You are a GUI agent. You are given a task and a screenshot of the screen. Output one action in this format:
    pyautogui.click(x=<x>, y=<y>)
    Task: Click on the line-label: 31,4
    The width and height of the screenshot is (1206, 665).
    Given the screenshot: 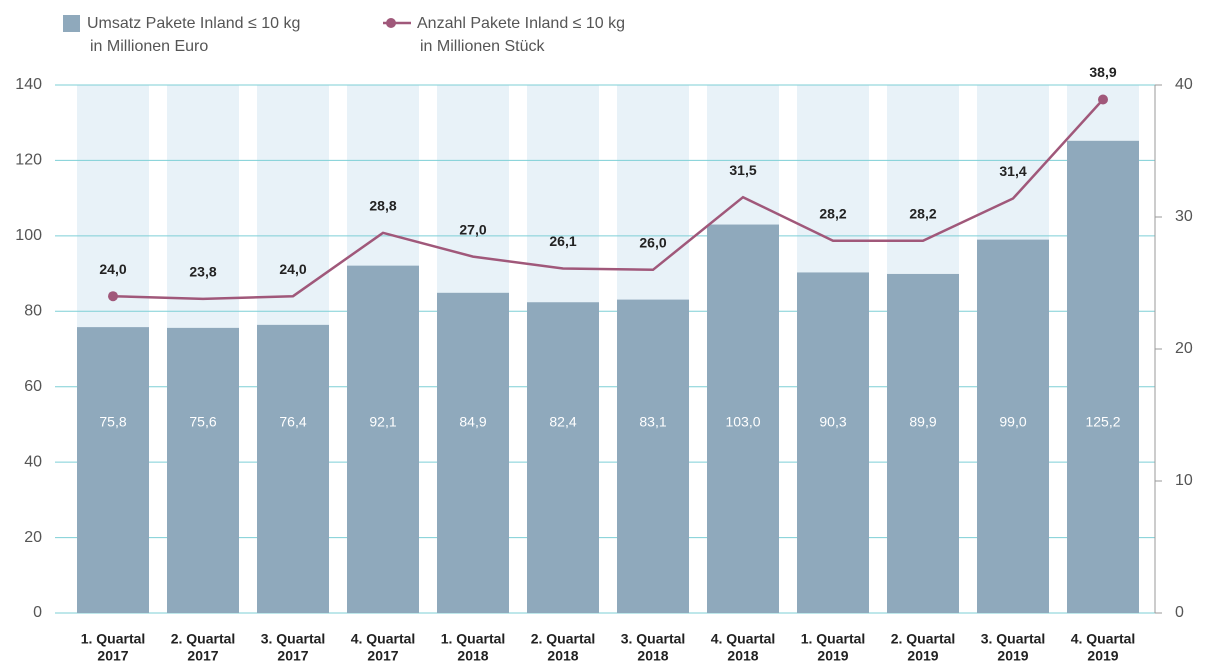 What is the action you would take?
    pyautogui.click(x=1012, y=171)
    